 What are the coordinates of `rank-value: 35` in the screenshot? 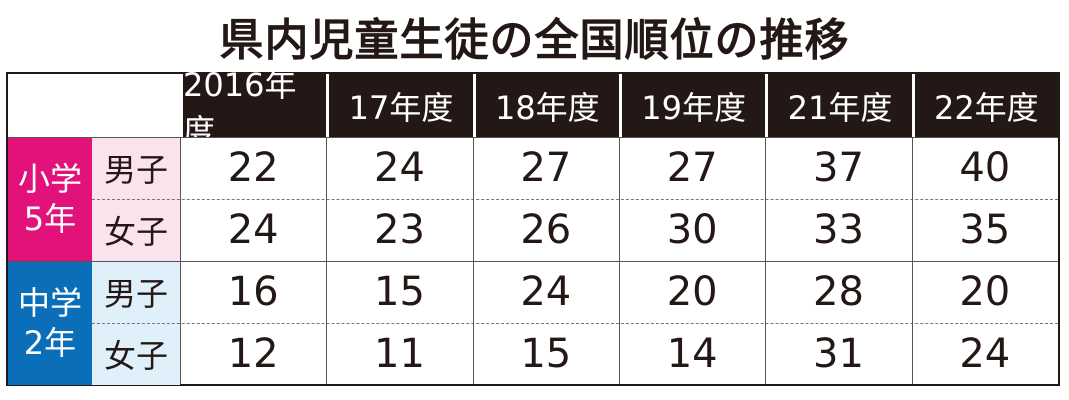 It's located at (985, 230).